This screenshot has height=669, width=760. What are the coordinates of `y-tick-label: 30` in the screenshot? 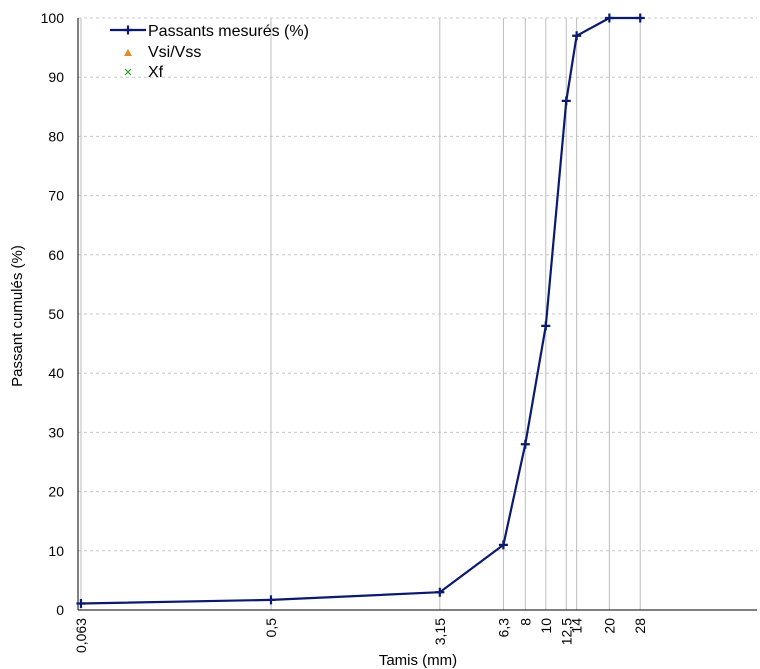 It's located at (56, 432).